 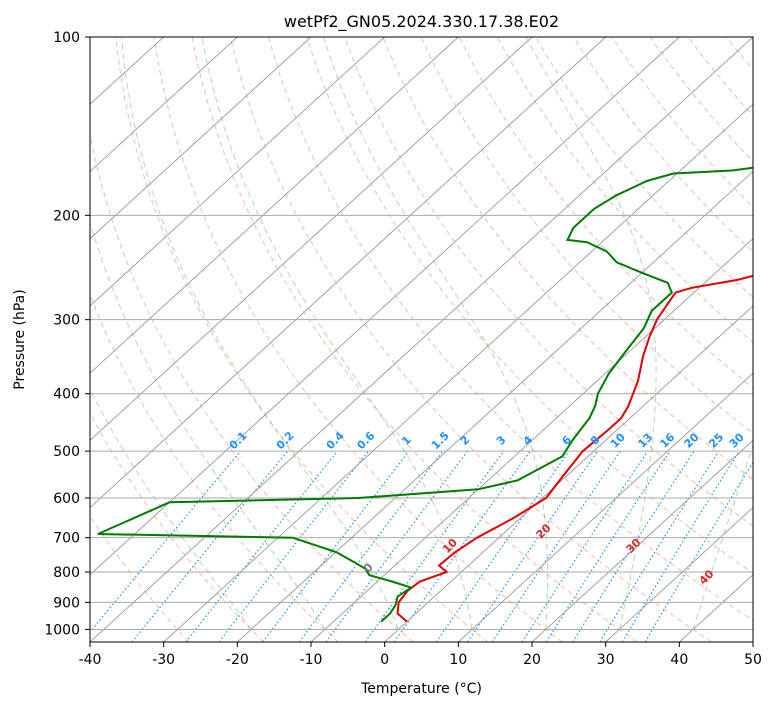 I want to click on y-tick-label: 400, so click(x=66, y=395).